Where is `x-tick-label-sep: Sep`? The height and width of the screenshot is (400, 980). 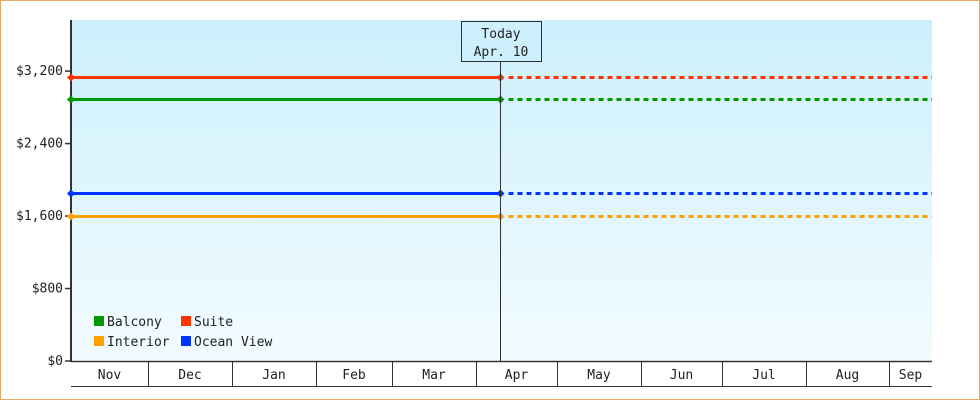
x-tick-label-sep: Sep is located at coordinates (911, 375).